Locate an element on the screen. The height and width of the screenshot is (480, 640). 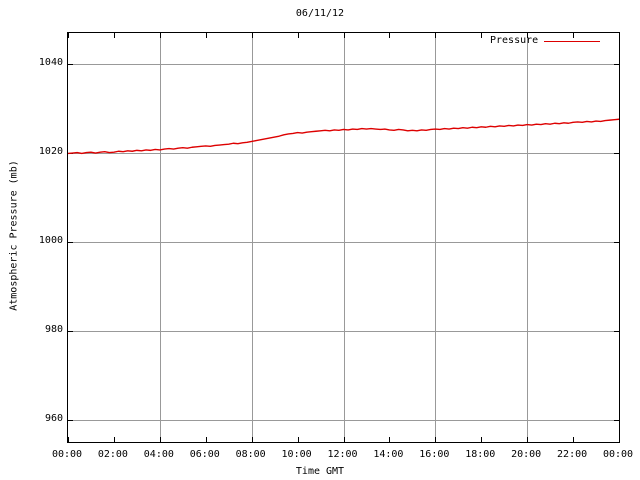
y-tick-label: 1000 is located at coordinates (50, 240).